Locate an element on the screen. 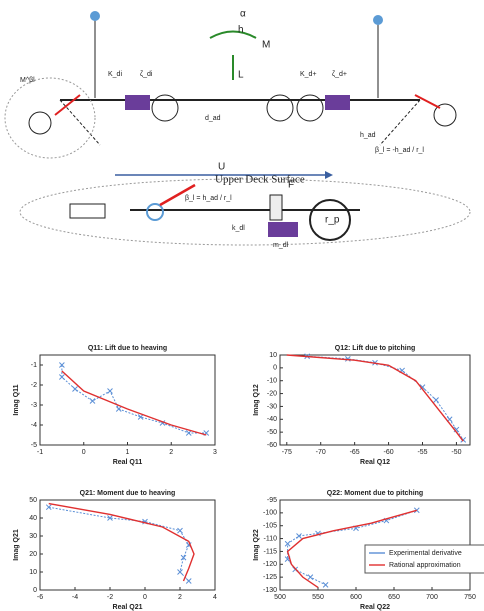 Image resolution: width=484 pixels, height=611 pixels. label: h is located at coordinates (241, 30).